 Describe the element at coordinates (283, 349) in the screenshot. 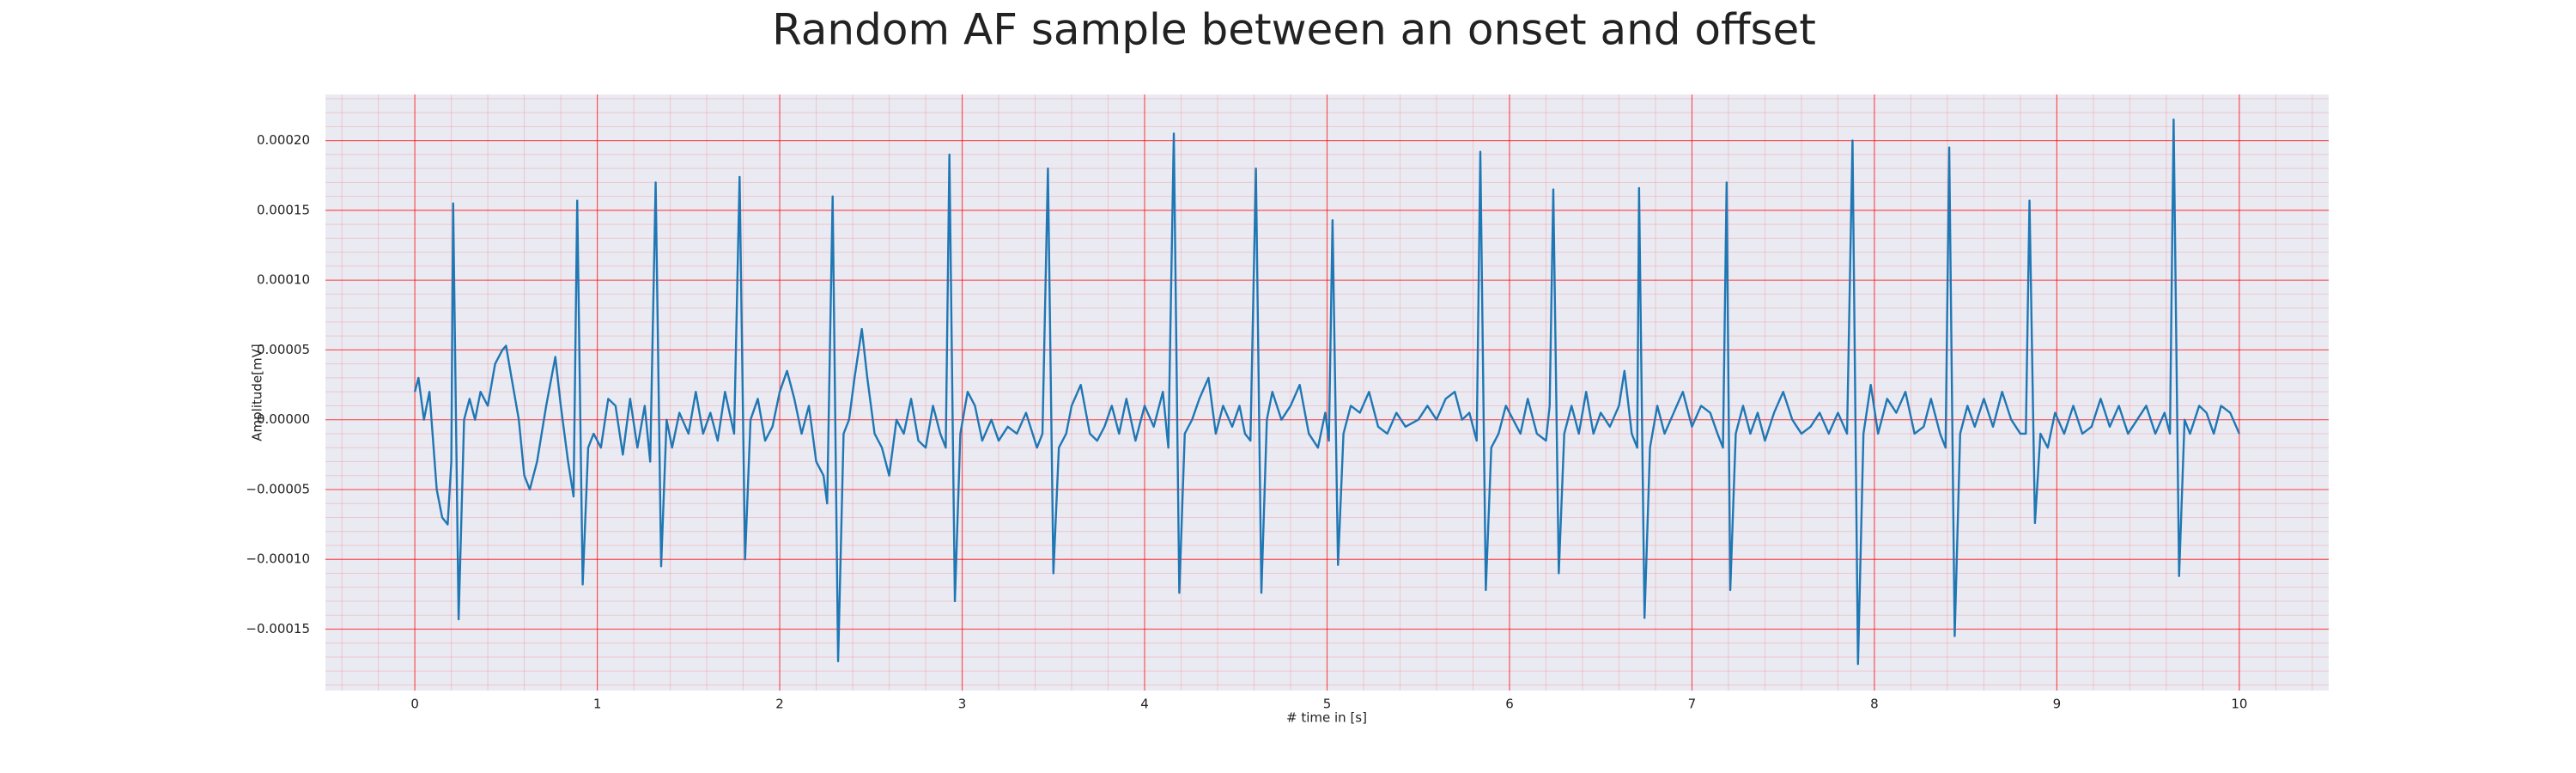

I see `y-tick-label: 0.00005` at that location.